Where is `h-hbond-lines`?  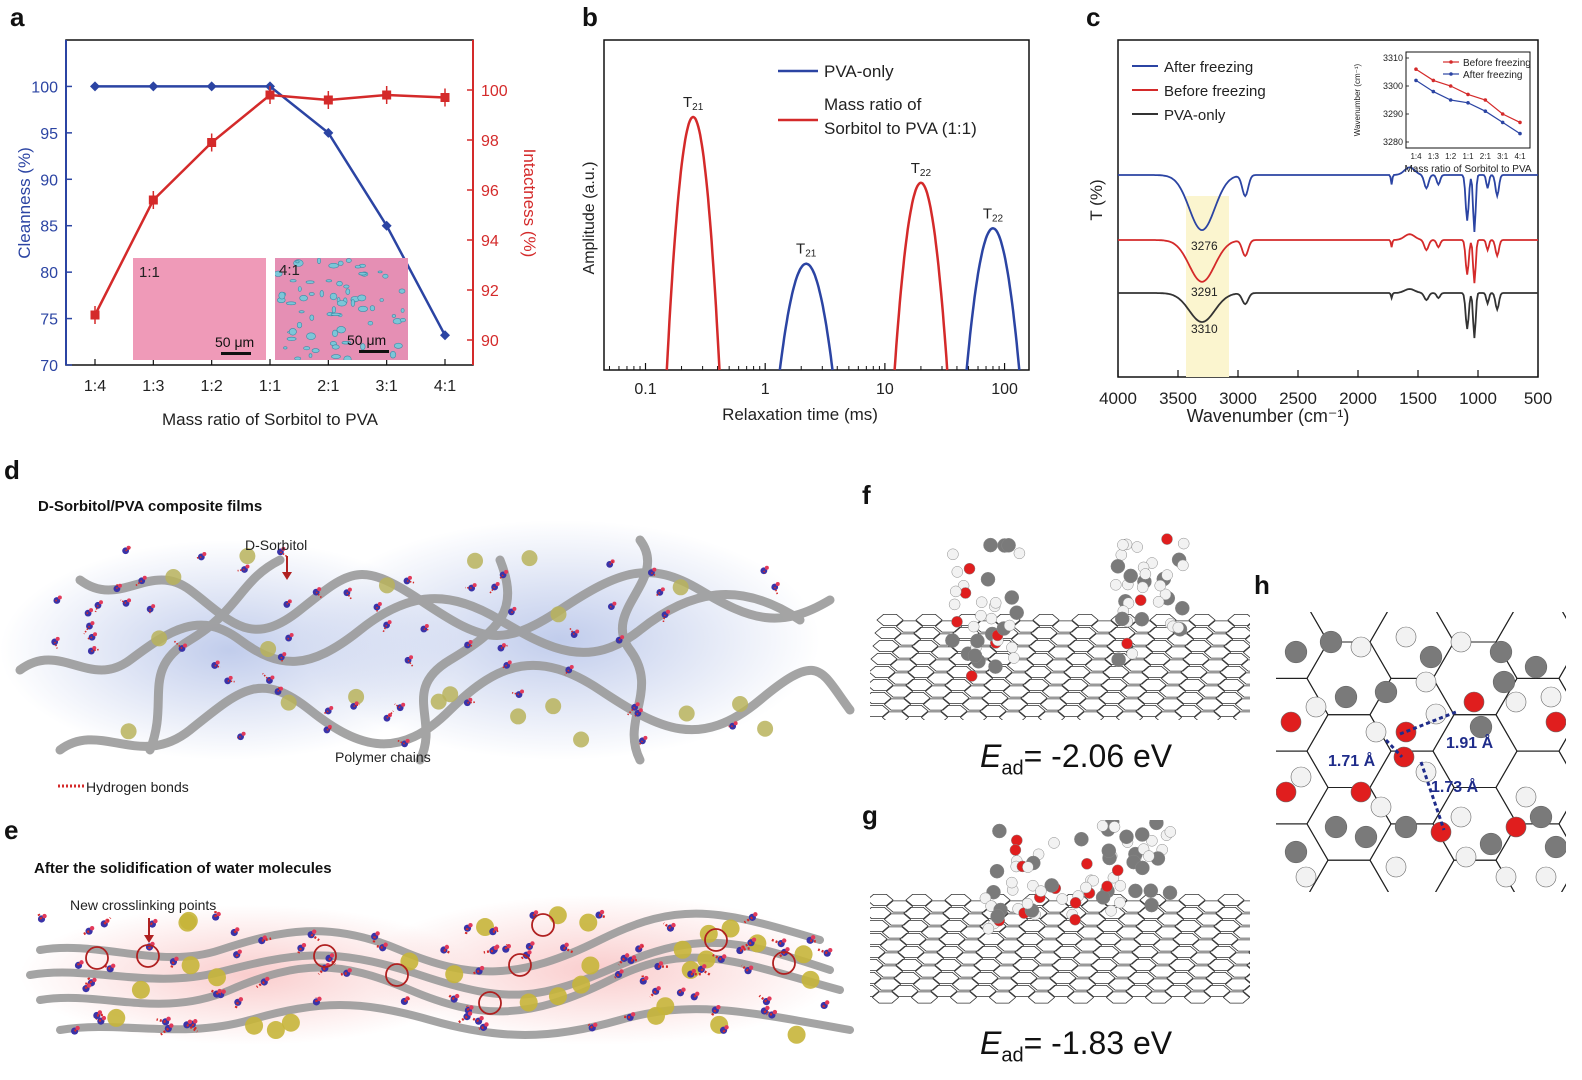
h-hbond-lines is located at coordinates (1420, 770).